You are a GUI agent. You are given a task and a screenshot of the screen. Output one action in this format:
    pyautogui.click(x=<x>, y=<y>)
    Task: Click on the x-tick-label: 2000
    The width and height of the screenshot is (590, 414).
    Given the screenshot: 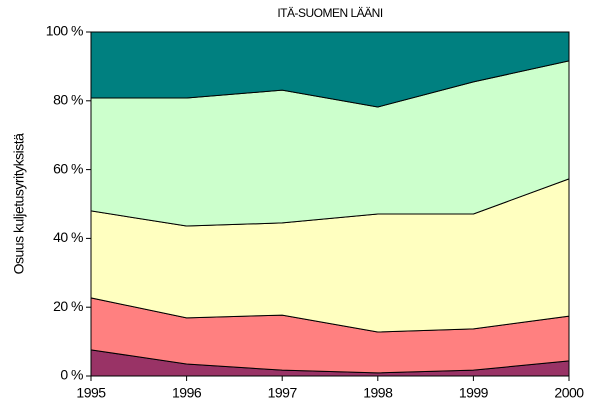 What is the action you would take?
    pyautogui.click(x=569, y=393)
    